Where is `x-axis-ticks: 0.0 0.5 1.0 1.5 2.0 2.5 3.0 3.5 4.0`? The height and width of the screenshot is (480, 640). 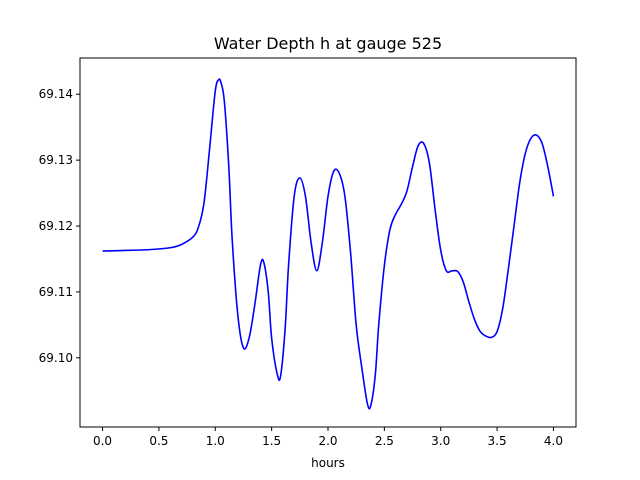
x-axis-ticks: 0.0 0.5 1.0 1.5 2.0 2.5 3.0 3.5 4.0 is located at coordinates (328, 437).